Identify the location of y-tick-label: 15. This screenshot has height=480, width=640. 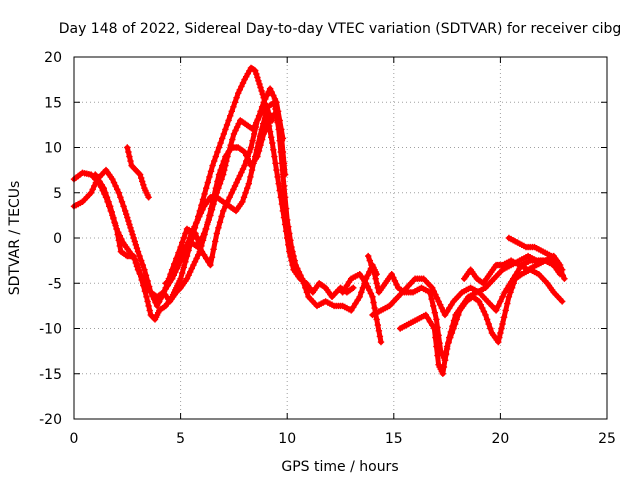
(53, 103).